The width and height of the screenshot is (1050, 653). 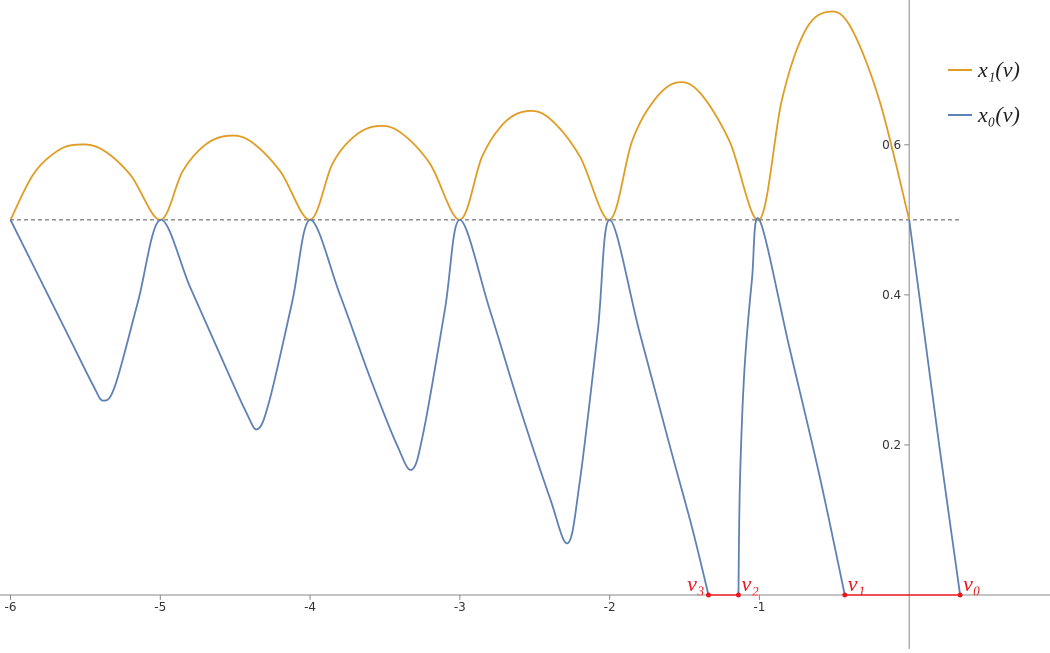 What do you see at coordinates (891, 295) in the screenshot?
I see `y-tick-label: 0.4` at bounding box center [891, 295].